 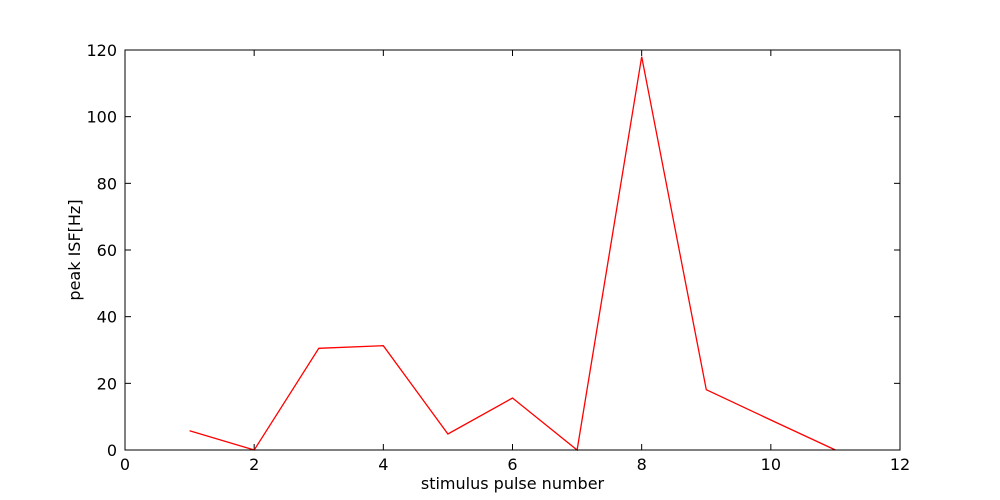 I want to click on y-tick-label: 20, so click(x=107, y=383).